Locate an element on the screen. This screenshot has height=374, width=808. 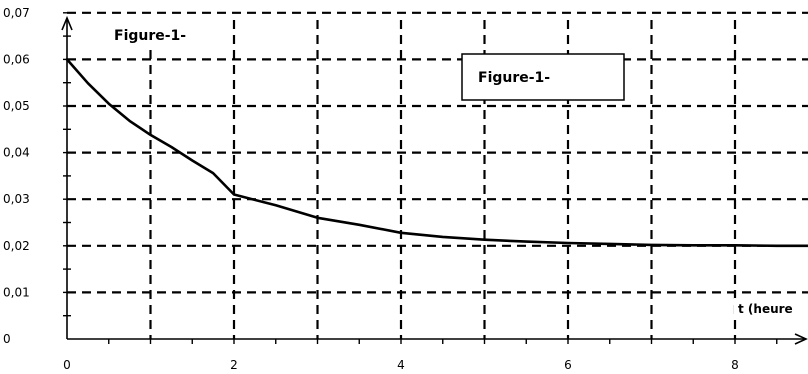
x-tick-label: 6 is located at coordinates (568, 365).